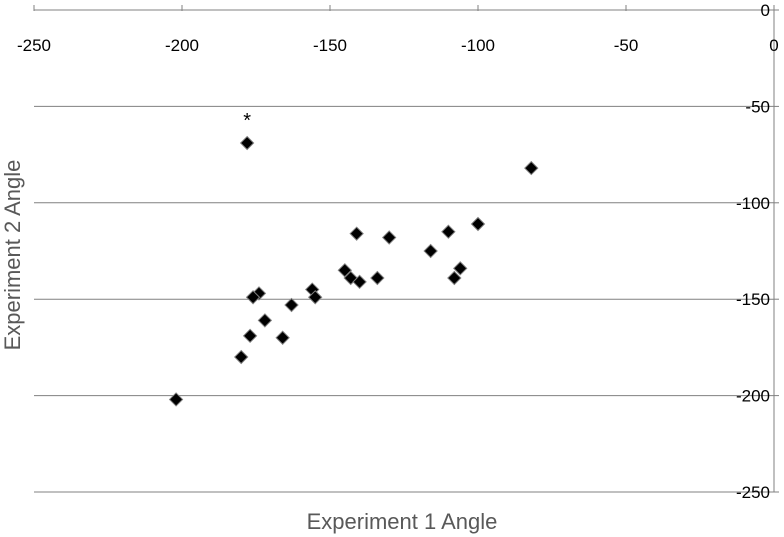  What do you see at coordinates (398, 45) in the screenshot?
I see `x-tick-labels: -250 -200 -150 -100 -50 0` at bounding box center [398, 45].